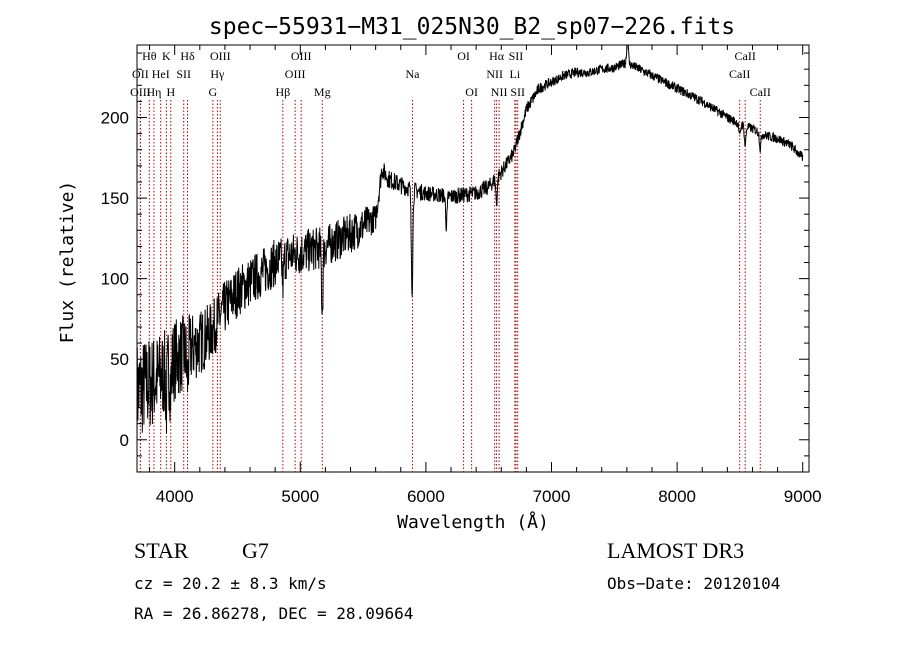 Image resolution: width=900 pixels, height=649 pixels. Describe the element at coordinates (161, 550) in the screenshot. I see `object-class: STAR` at that location.